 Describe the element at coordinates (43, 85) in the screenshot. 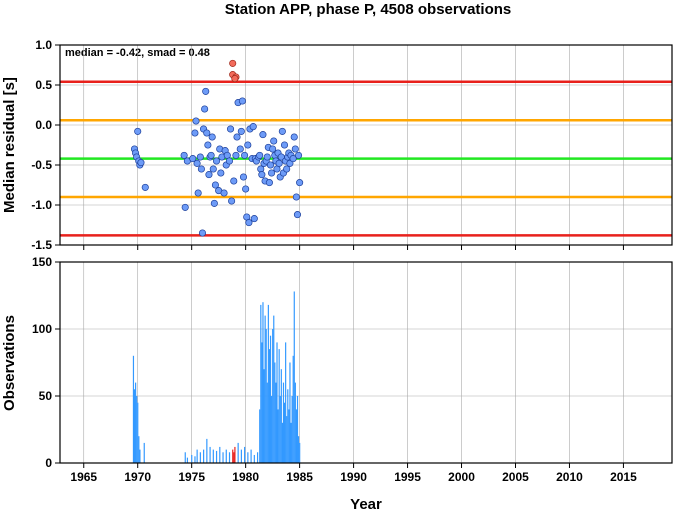

I see `y-tick-label: 0.5` at that location.